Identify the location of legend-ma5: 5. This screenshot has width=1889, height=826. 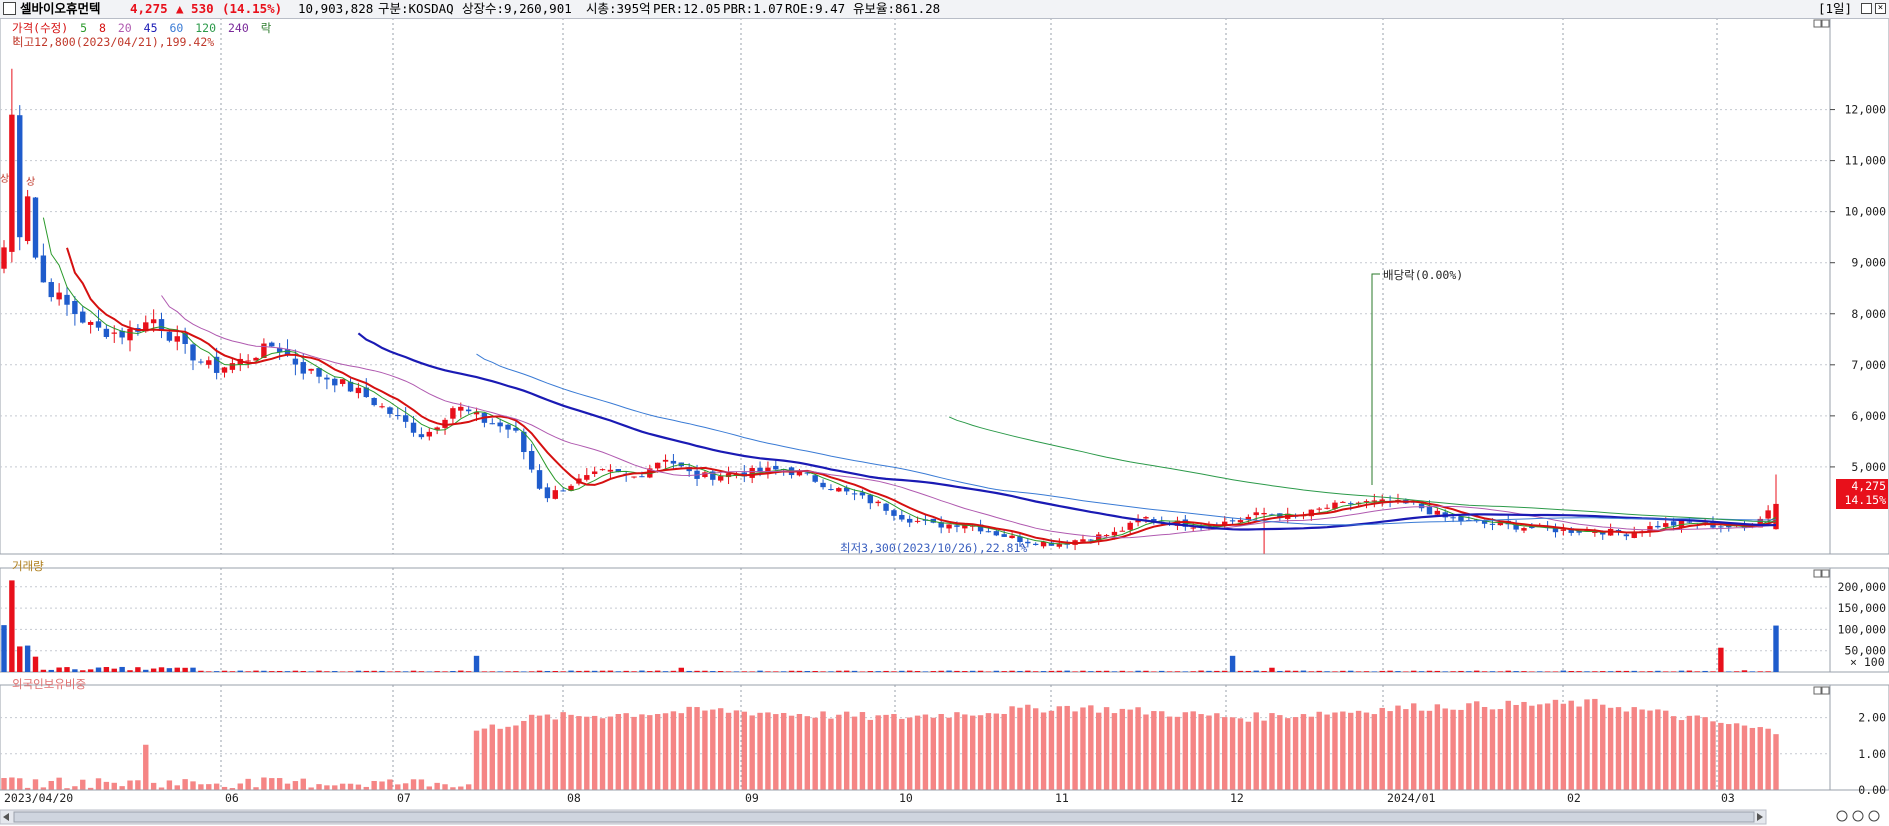
(84, 28).